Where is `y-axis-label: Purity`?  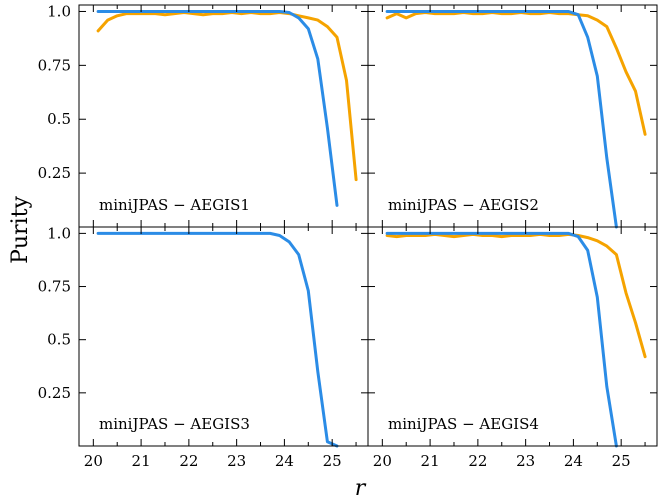
y-axis-label: Purity is located at coordinates (20, 230).